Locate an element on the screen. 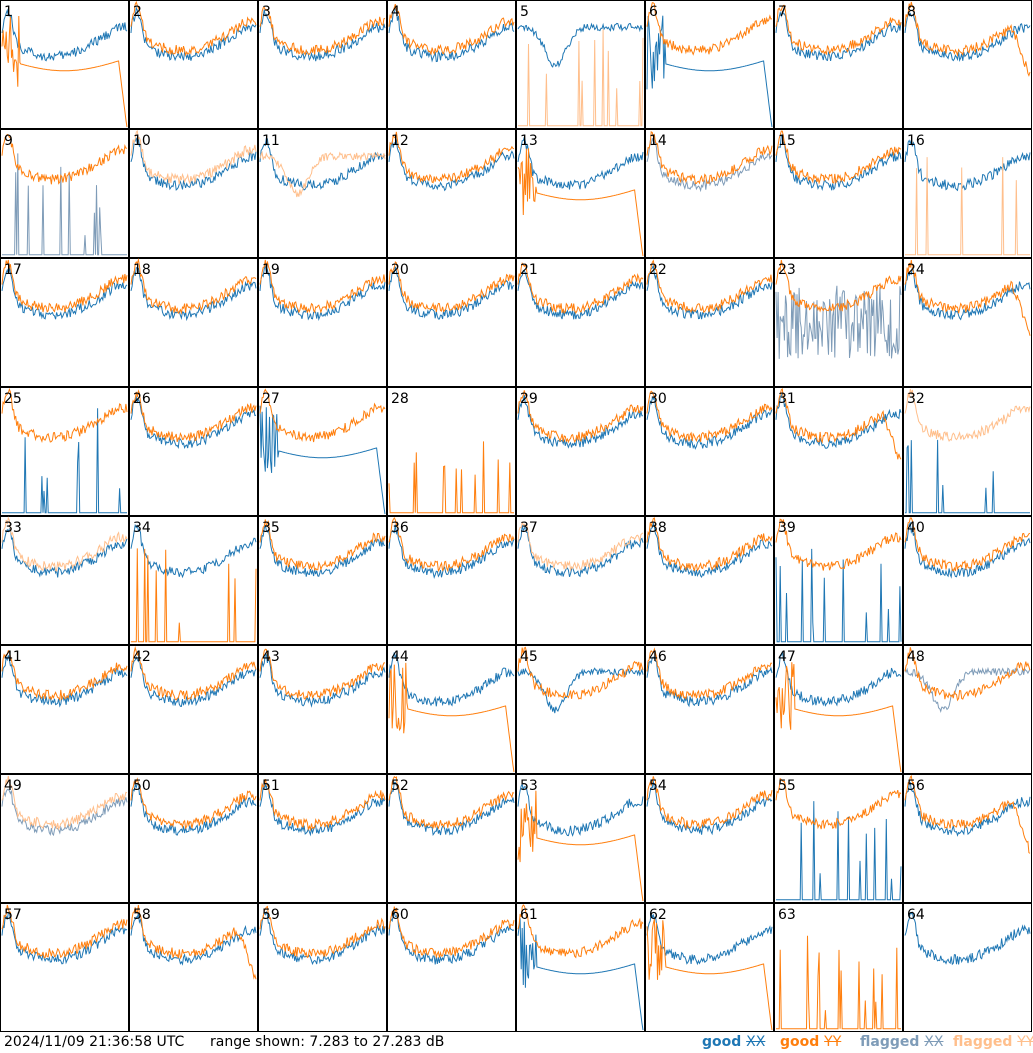  panel-49: 49 is located at coordinates (64, 838).